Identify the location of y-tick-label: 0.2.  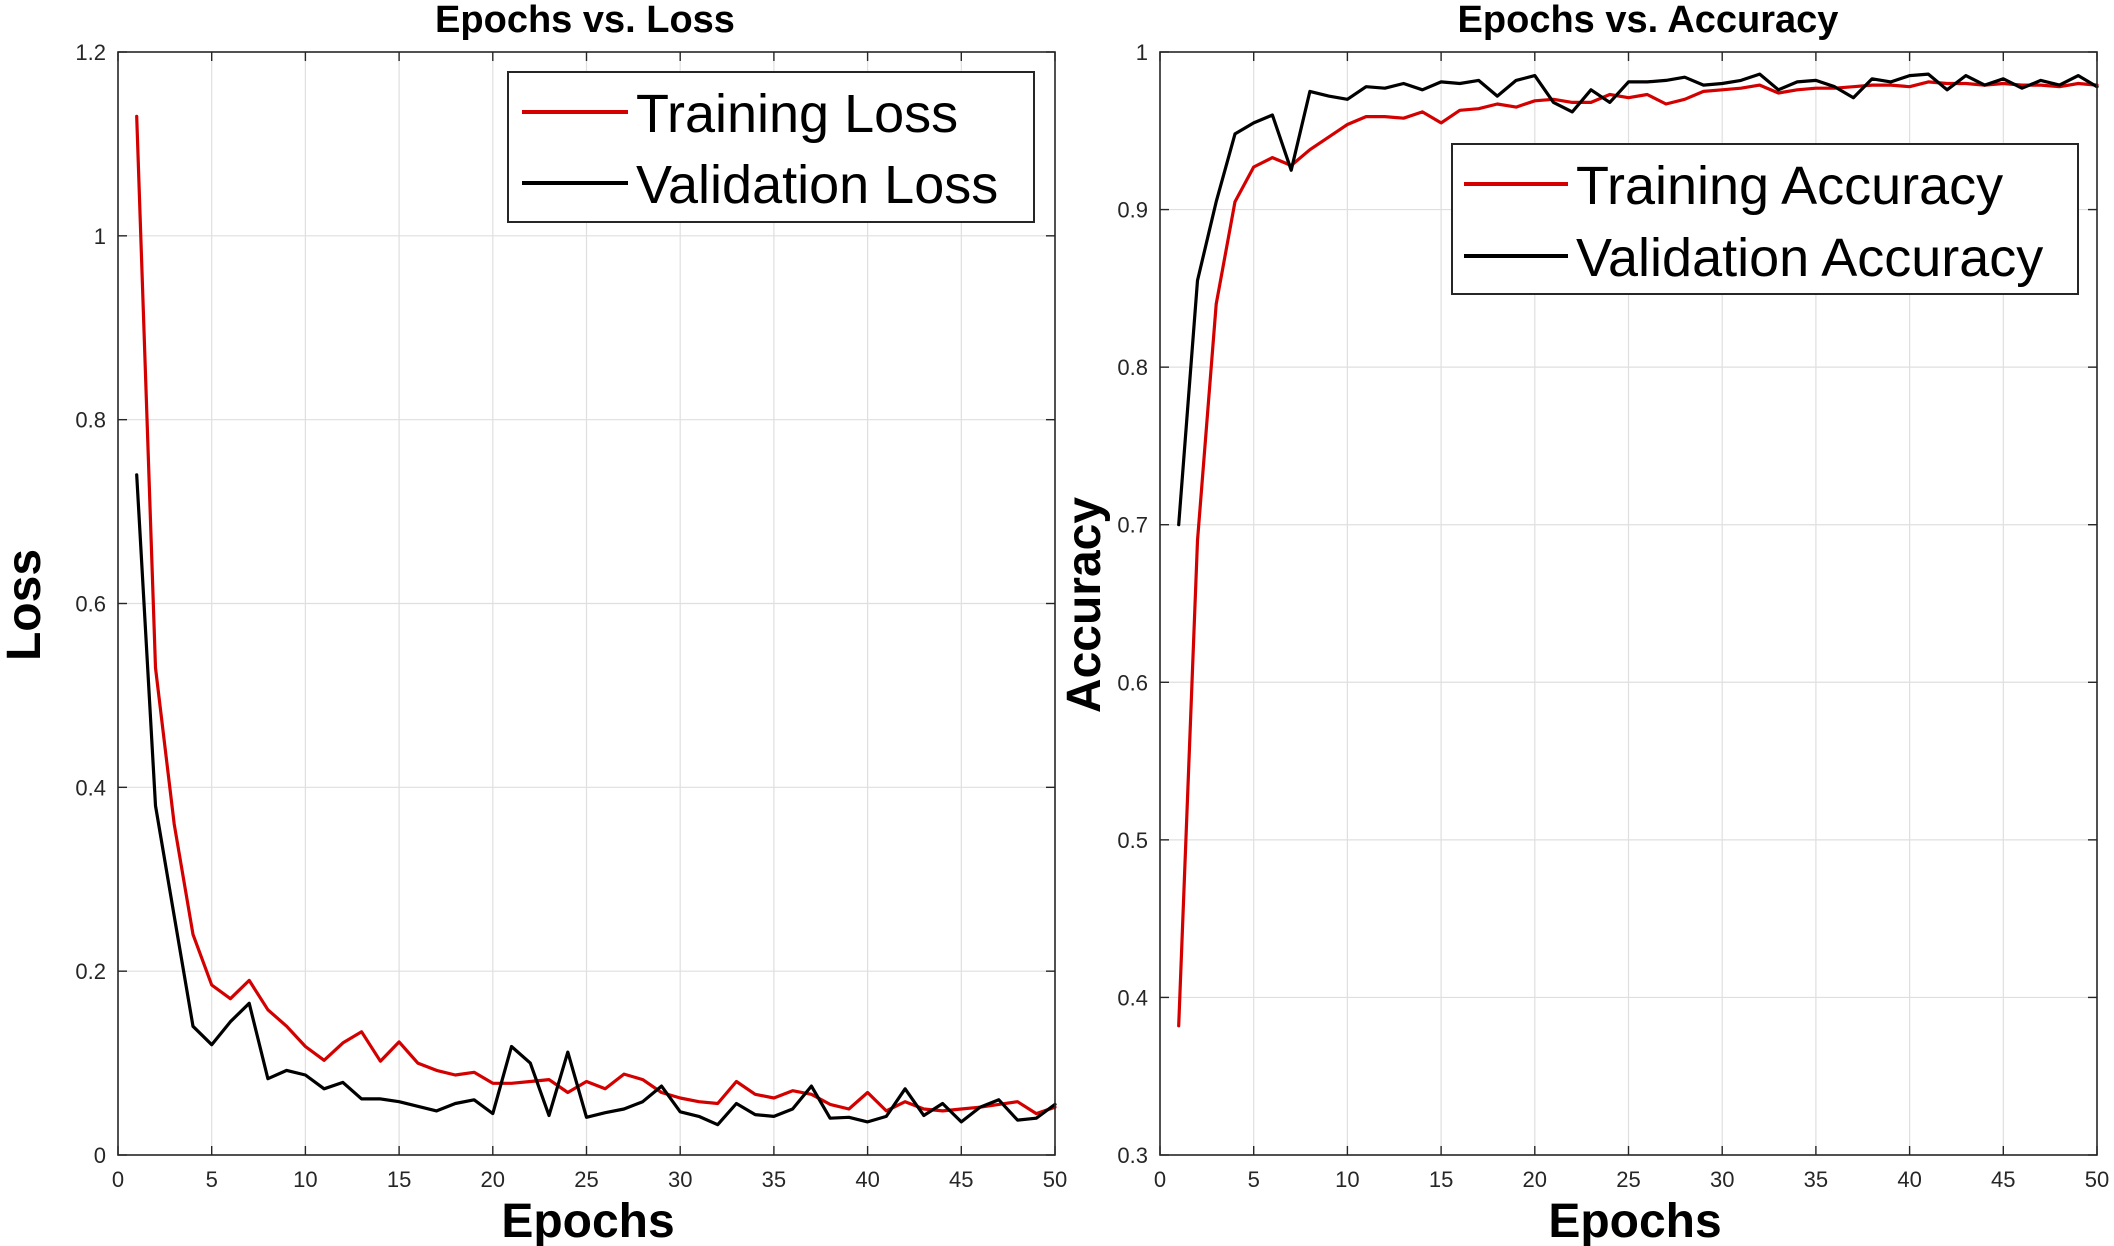
(90, 971).